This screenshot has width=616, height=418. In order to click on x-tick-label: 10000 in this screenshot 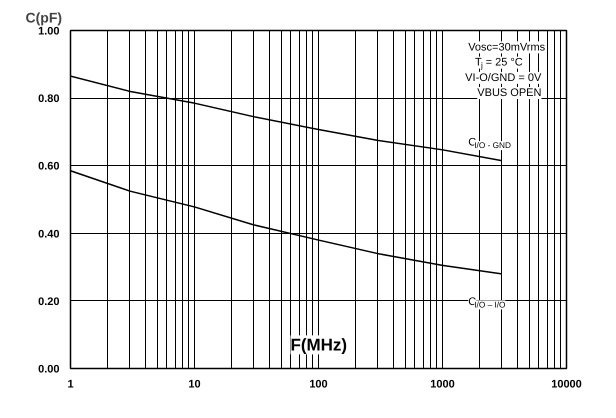, I will do `click(566, 384)`.